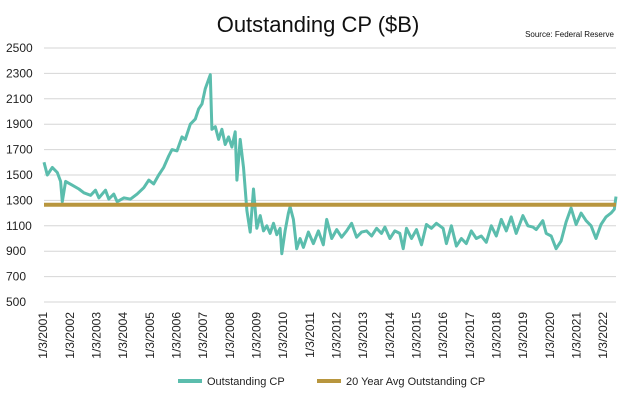 The width and height of the screenshot is (626, 401). I want to click on y-tick-label: 500, so click(16, 302).